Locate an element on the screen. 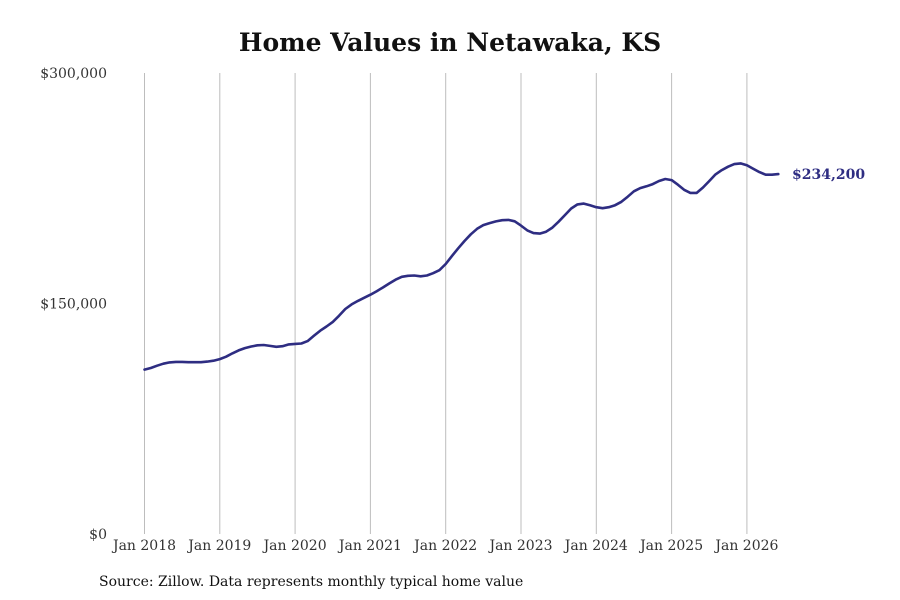 Image resolution: width=900 pixels, height=600 pixels. end-value-label: $234,200 is located at coordinates (828, 175).